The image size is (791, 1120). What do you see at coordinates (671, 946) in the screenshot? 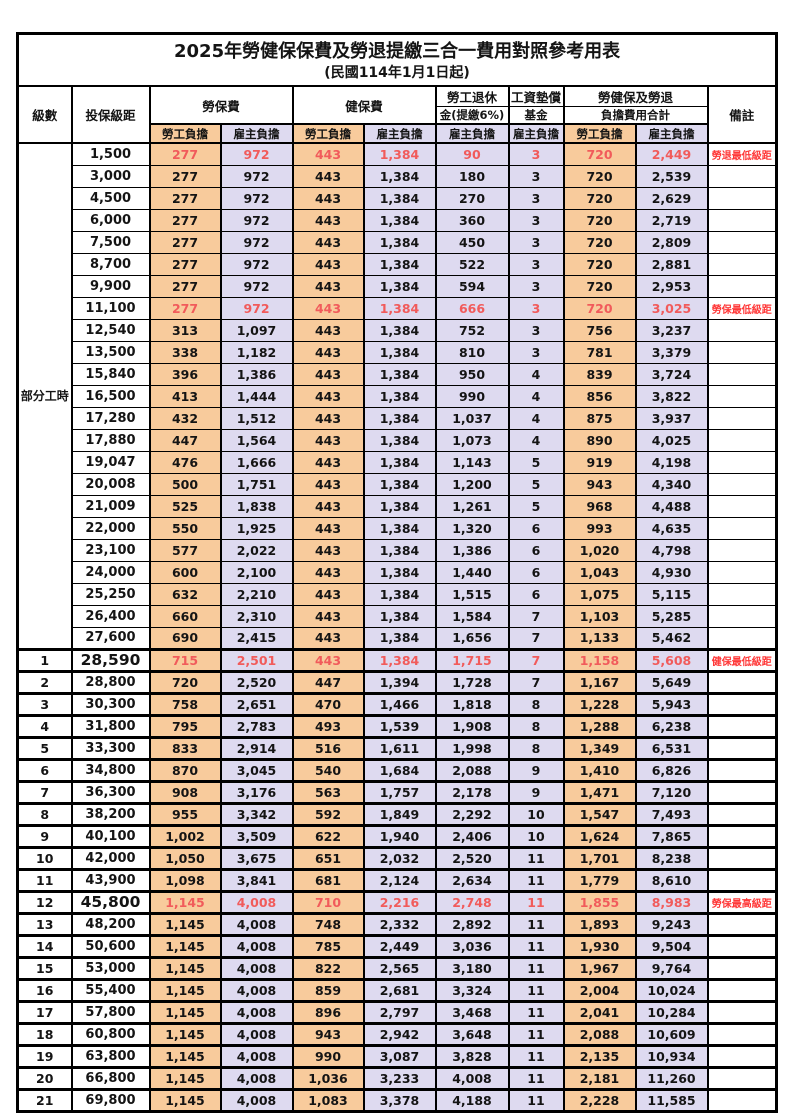
I see `total-employer-cell: 9,504` at bounding box center [671, 946].